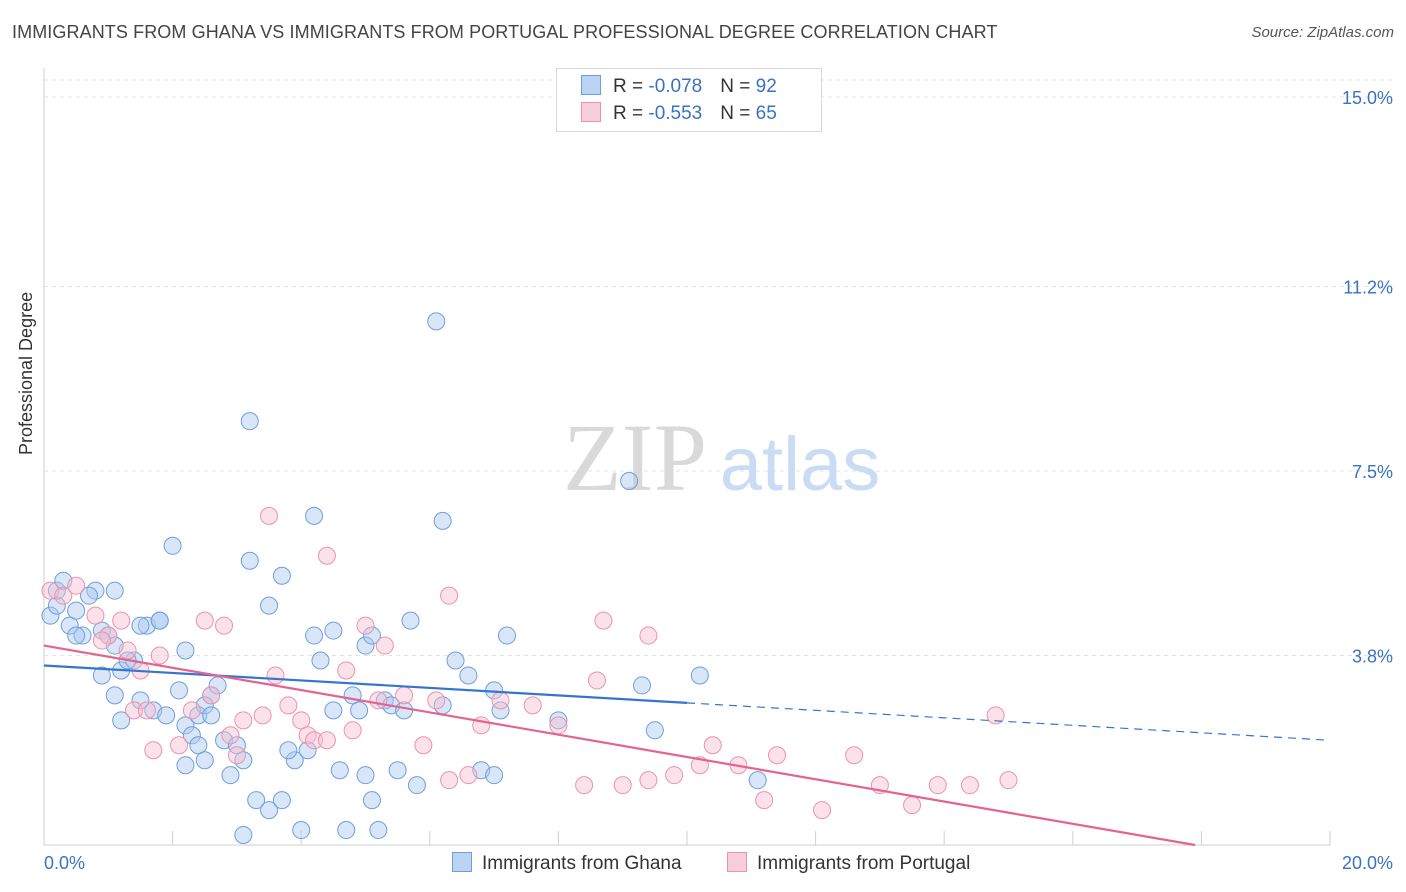 Image resolution: width=1406 pixels, height=892 pixels. I want to click on stats-legend: R = -0.078 N = 92 R = -0.553 N = 65, so click(689, 100).